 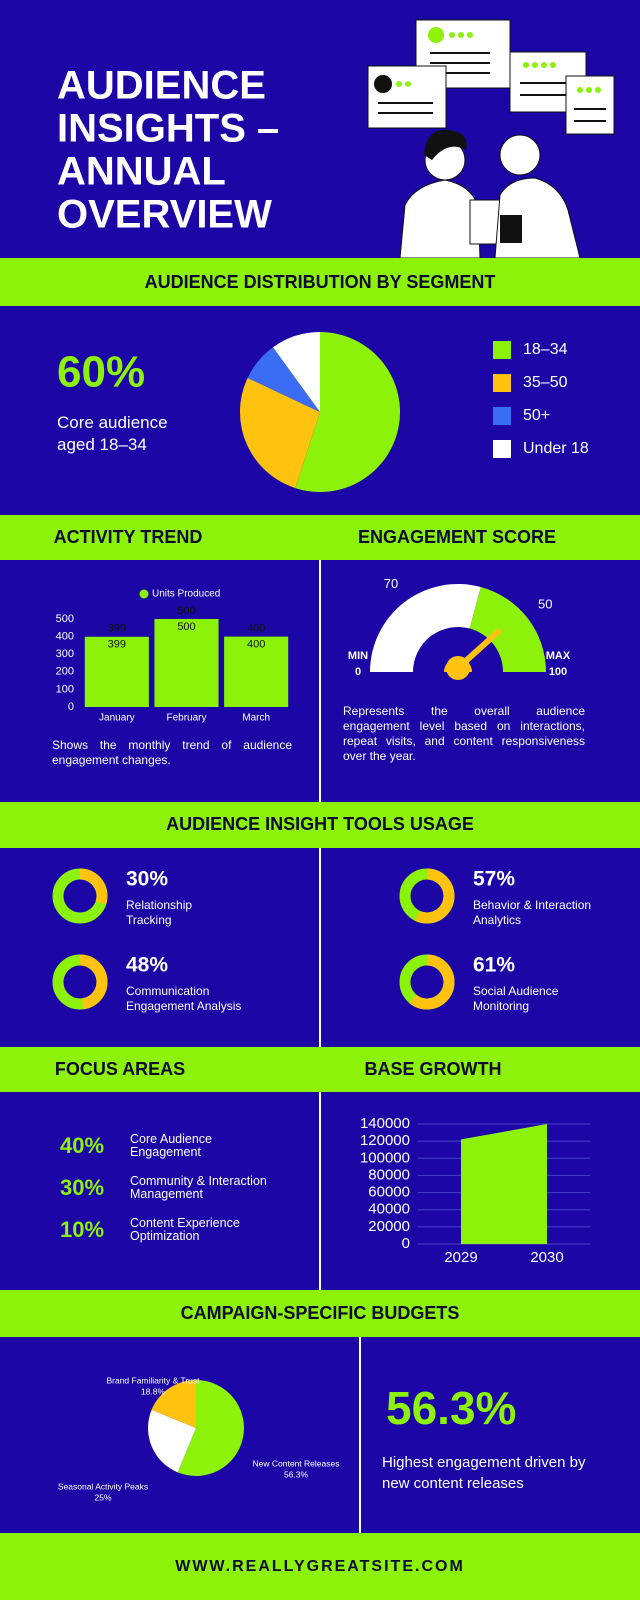 I want to click on gauge-max-label: MAX, so click(x=558, y=656).